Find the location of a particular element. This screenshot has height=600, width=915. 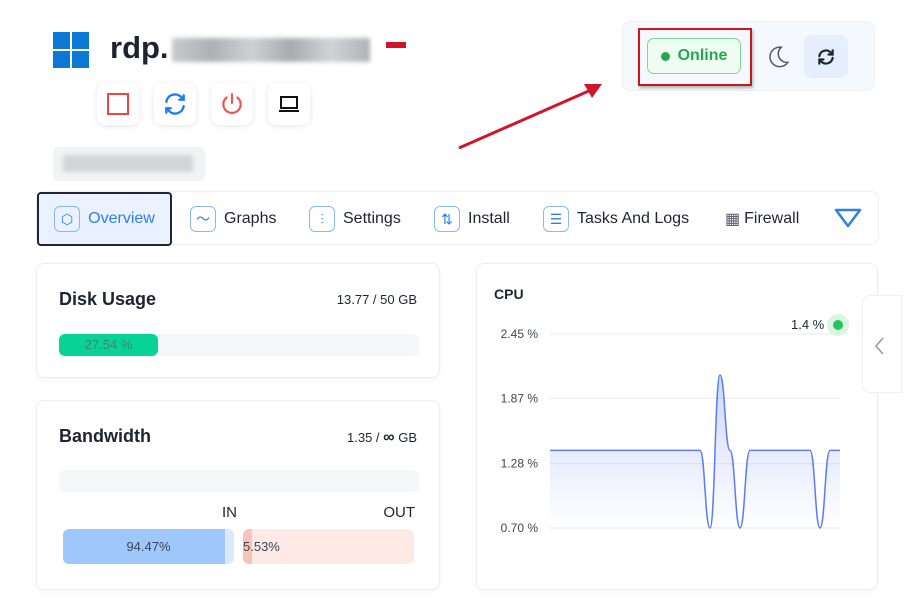

server-title: rdp. is located at coordinates (139, 47).